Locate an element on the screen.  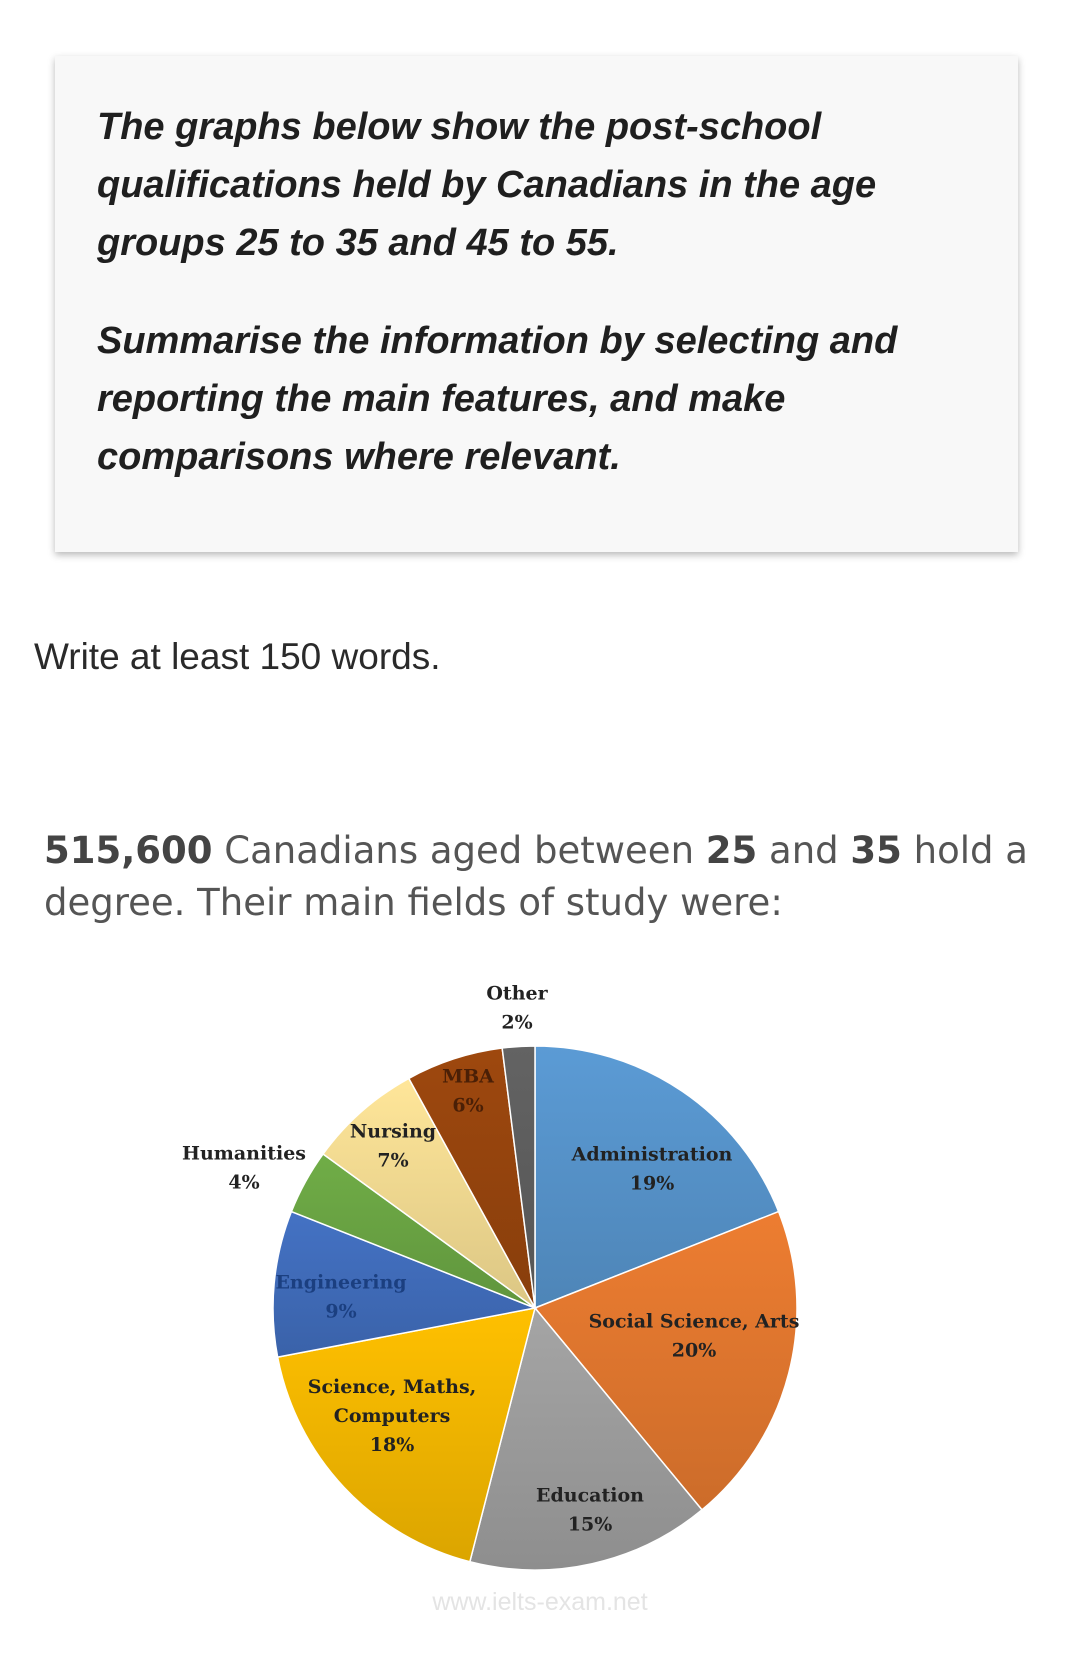
pie-slice-social-science-arts is located at coordinates (665, 1360).